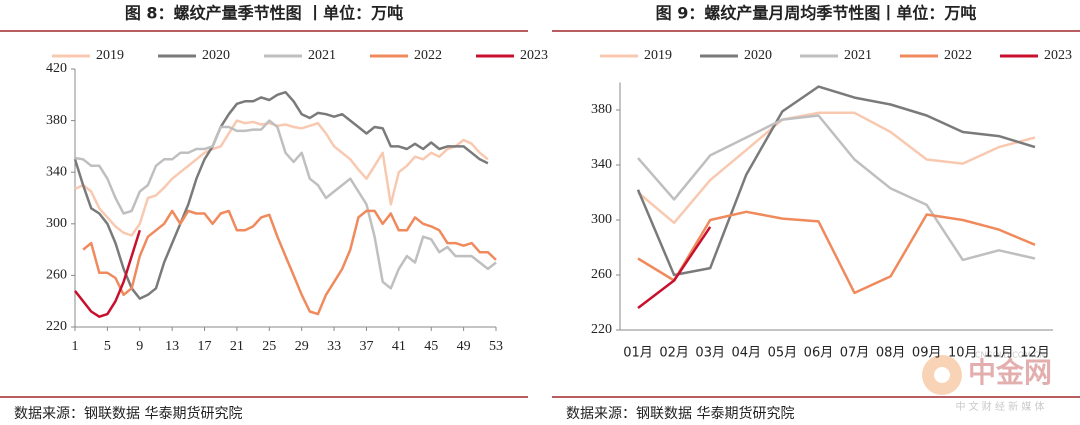 This screenshot has width=1080, height=425. What do you see at coordinates (963, 353) in the screenshot?
I see `x-tick-label: 10月` at bounding box center [963, 353].